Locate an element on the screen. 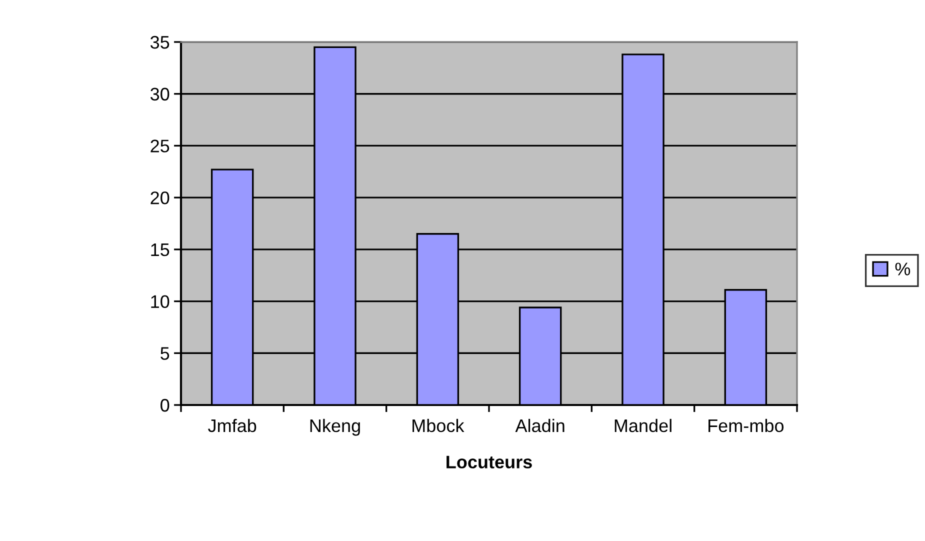 Image resolution: width=925 pixels, height=541 pixels. x-axis-title: Locuteurs is located at coordinates (489, 462).